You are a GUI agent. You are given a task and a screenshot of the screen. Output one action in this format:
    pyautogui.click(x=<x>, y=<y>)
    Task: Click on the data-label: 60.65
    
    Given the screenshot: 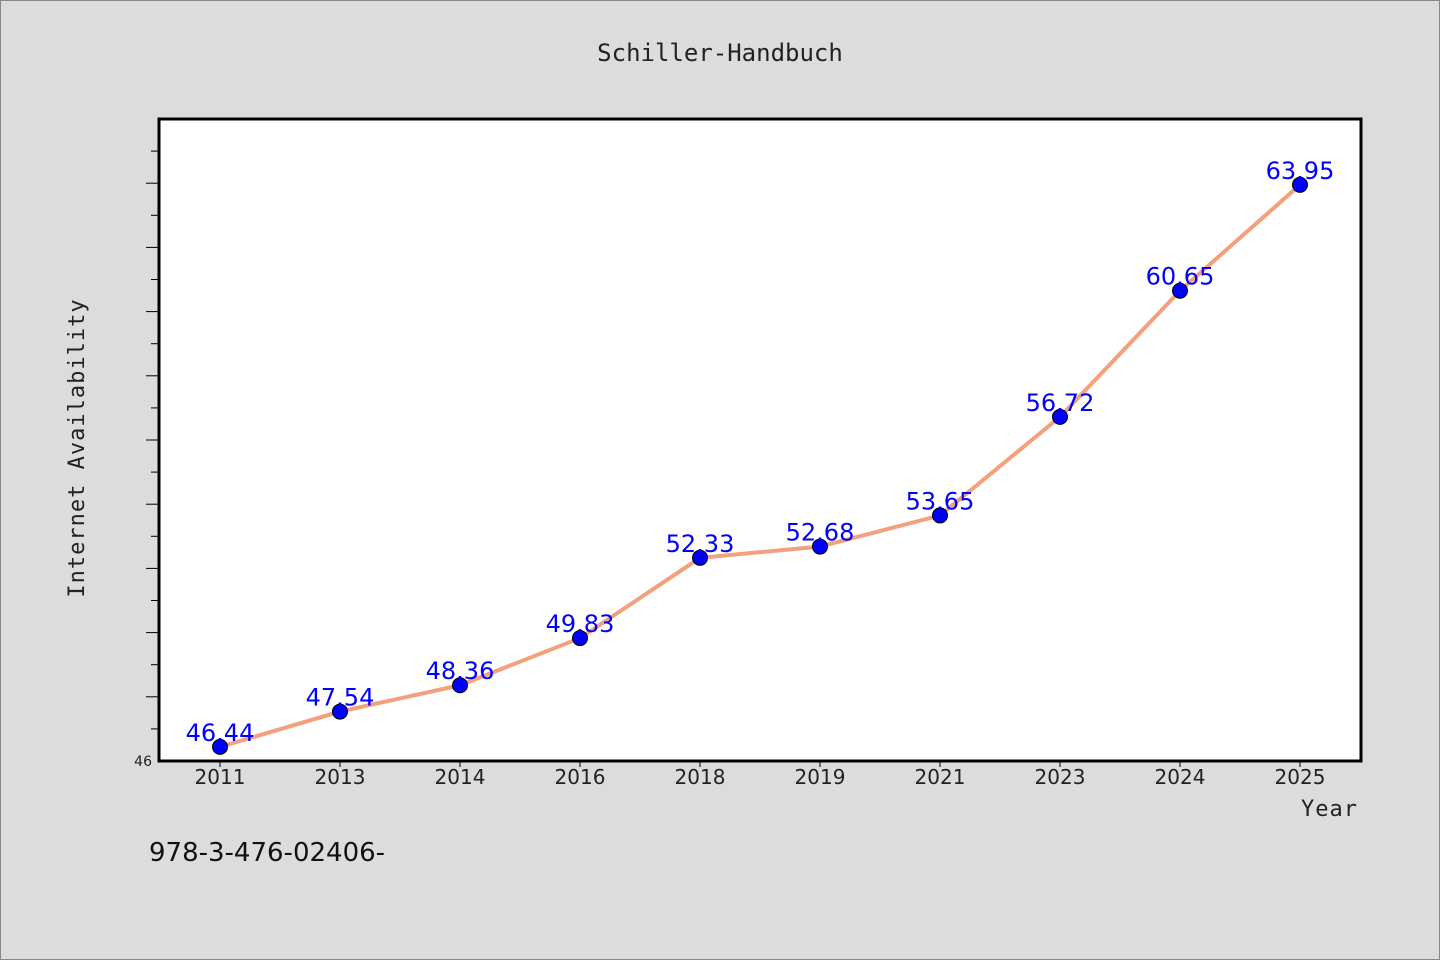 What is the action you would take?
    pyautogui.click(x=1180, y=277)
    